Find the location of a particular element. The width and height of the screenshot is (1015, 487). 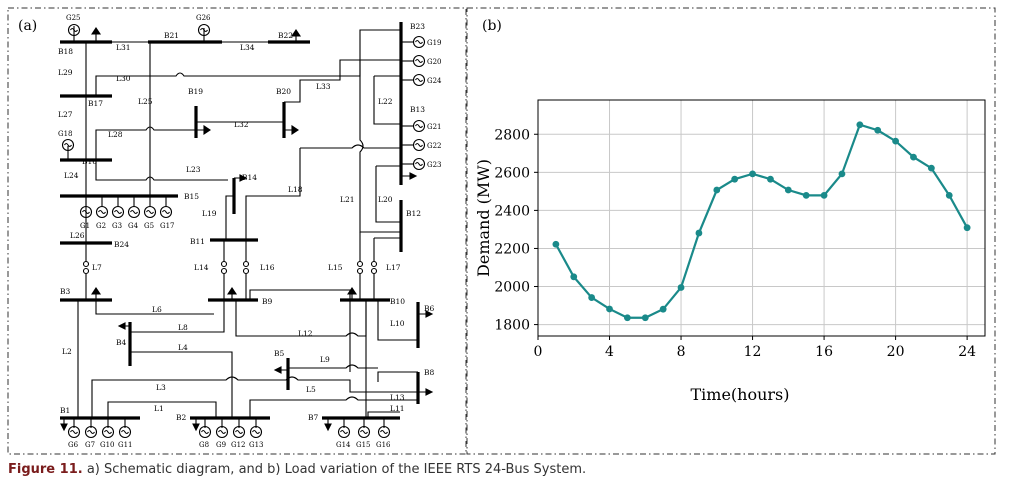

generator-g8 is located at coordinates (205, 428).